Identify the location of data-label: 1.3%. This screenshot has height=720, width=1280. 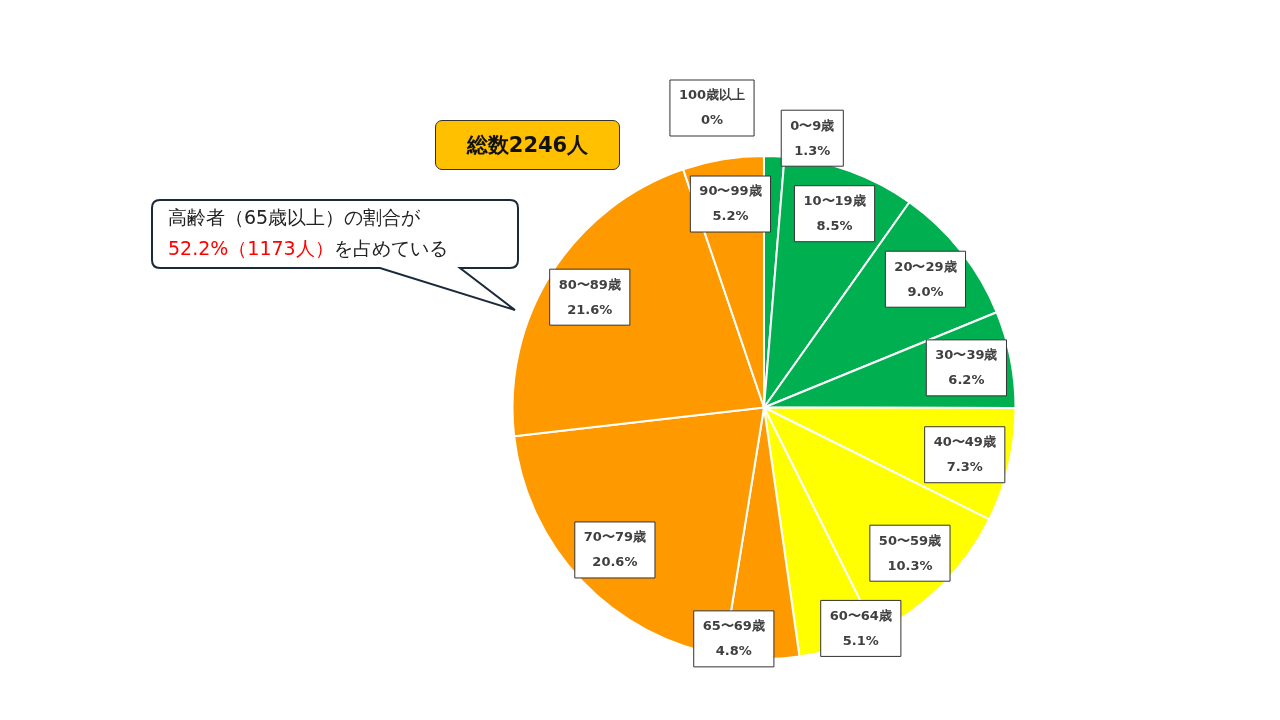
(812, 150).